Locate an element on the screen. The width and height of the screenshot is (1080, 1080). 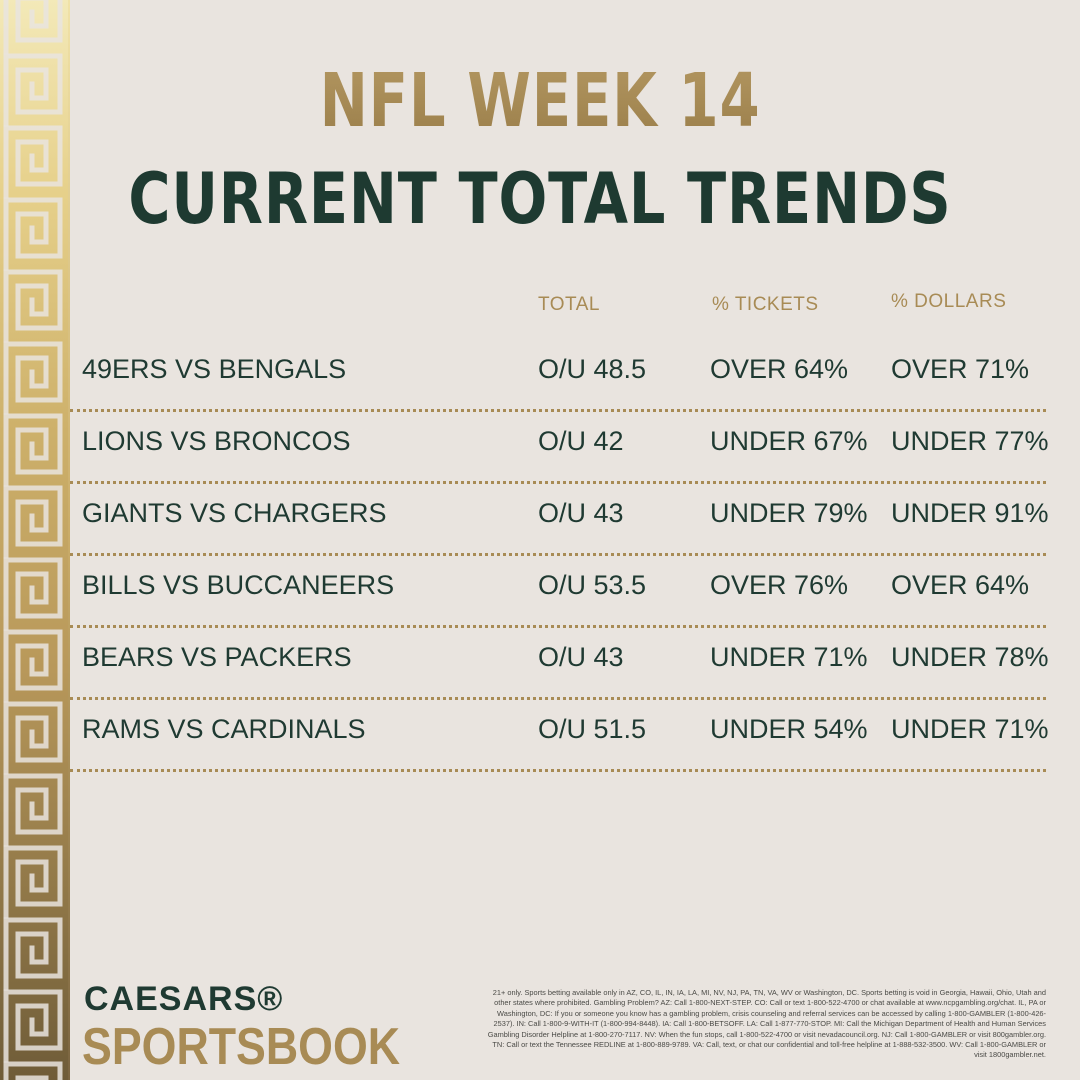
matchup-cell: LIONS VS BRONCOS is located at coordinates (216, 441).